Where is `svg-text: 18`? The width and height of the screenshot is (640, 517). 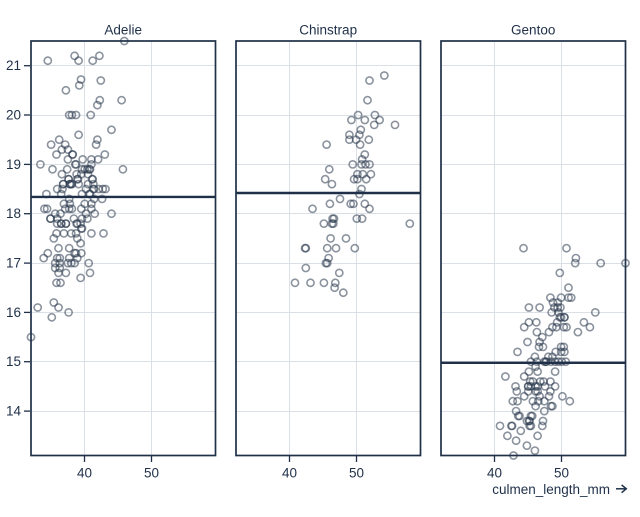
svg-text: 18 is located at coordinates (13, 213).